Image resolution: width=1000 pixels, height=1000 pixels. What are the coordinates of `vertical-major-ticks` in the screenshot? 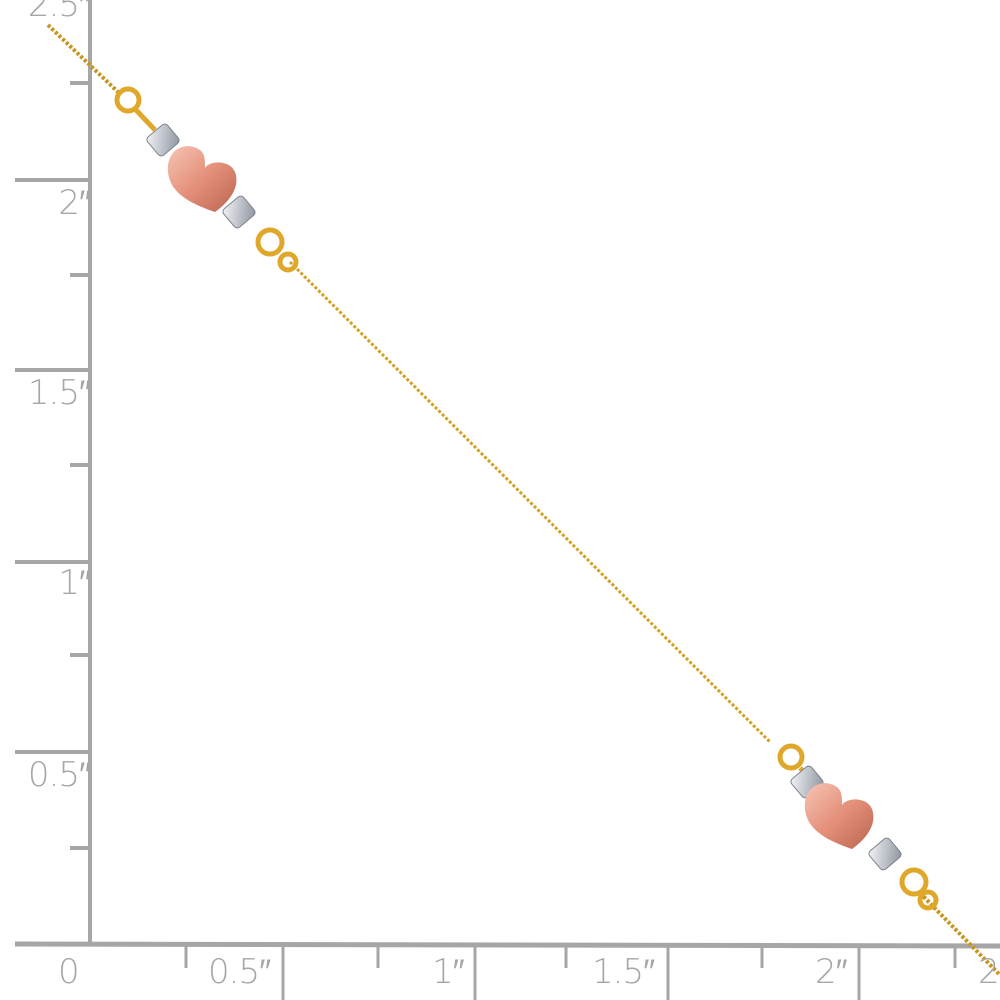 It's located at (52, 466).